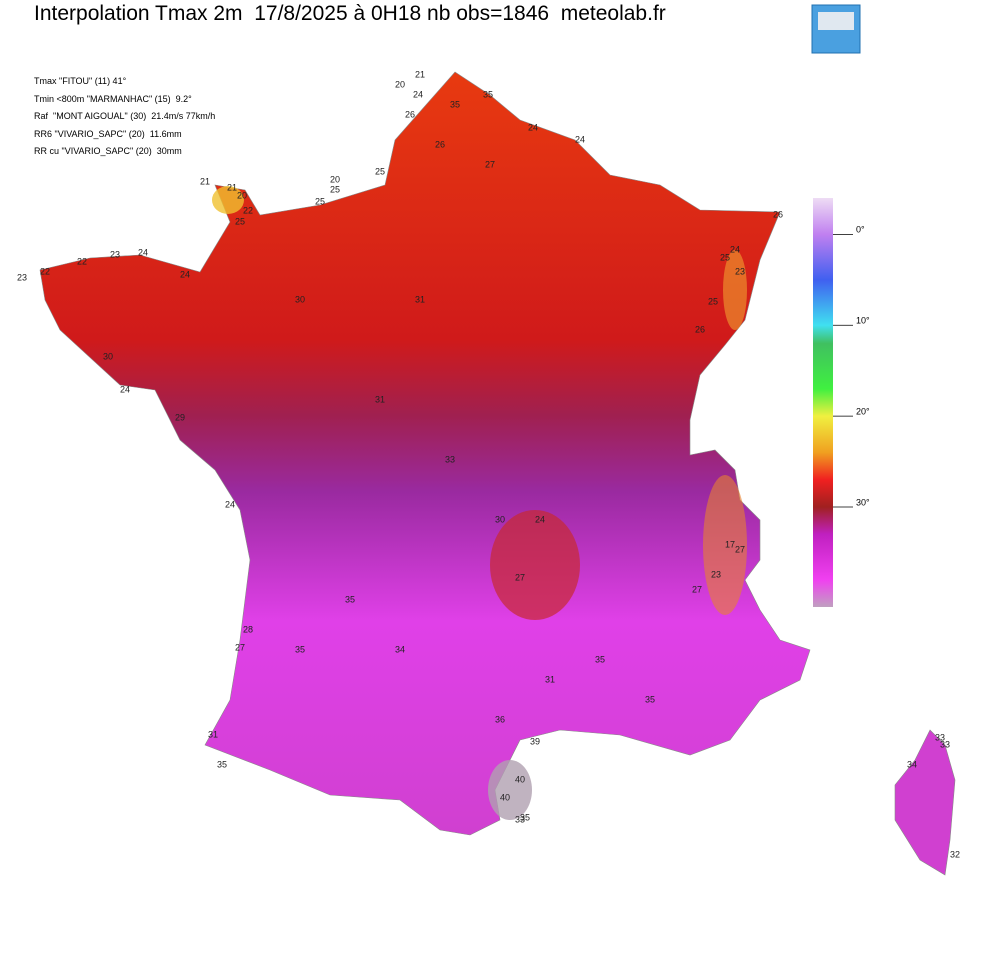  Describe the element at coordinates (925, 802) in the screenshot. I see `corsica` at that location.